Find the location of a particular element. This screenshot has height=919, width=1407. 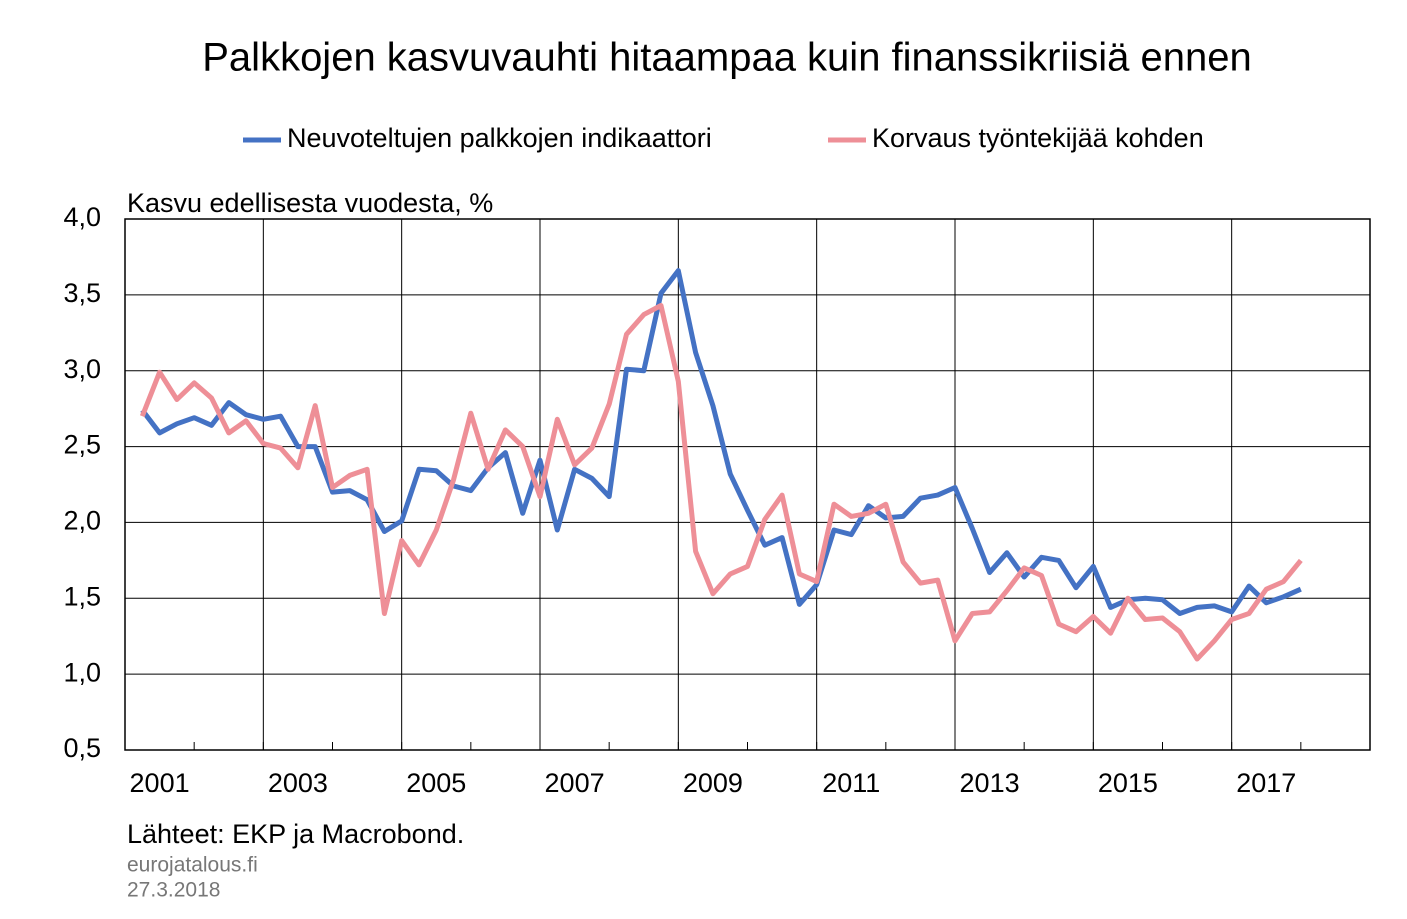

x-tick-label: 2015 is located at coordinates (1128, 783).